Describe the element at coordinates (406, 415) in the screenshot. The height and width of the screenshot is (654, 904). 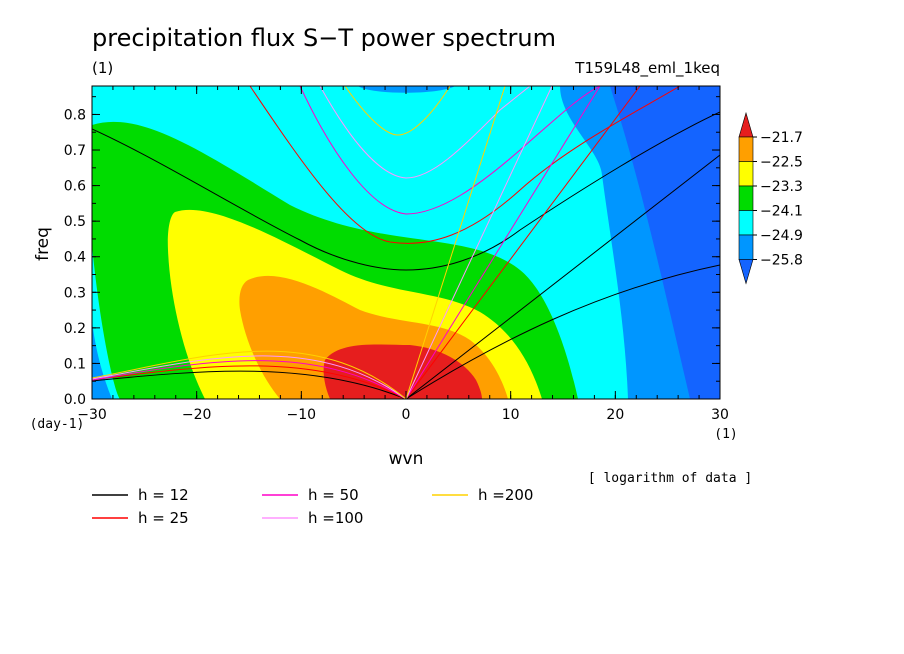
I see `x-tick-label: 0` at that location.